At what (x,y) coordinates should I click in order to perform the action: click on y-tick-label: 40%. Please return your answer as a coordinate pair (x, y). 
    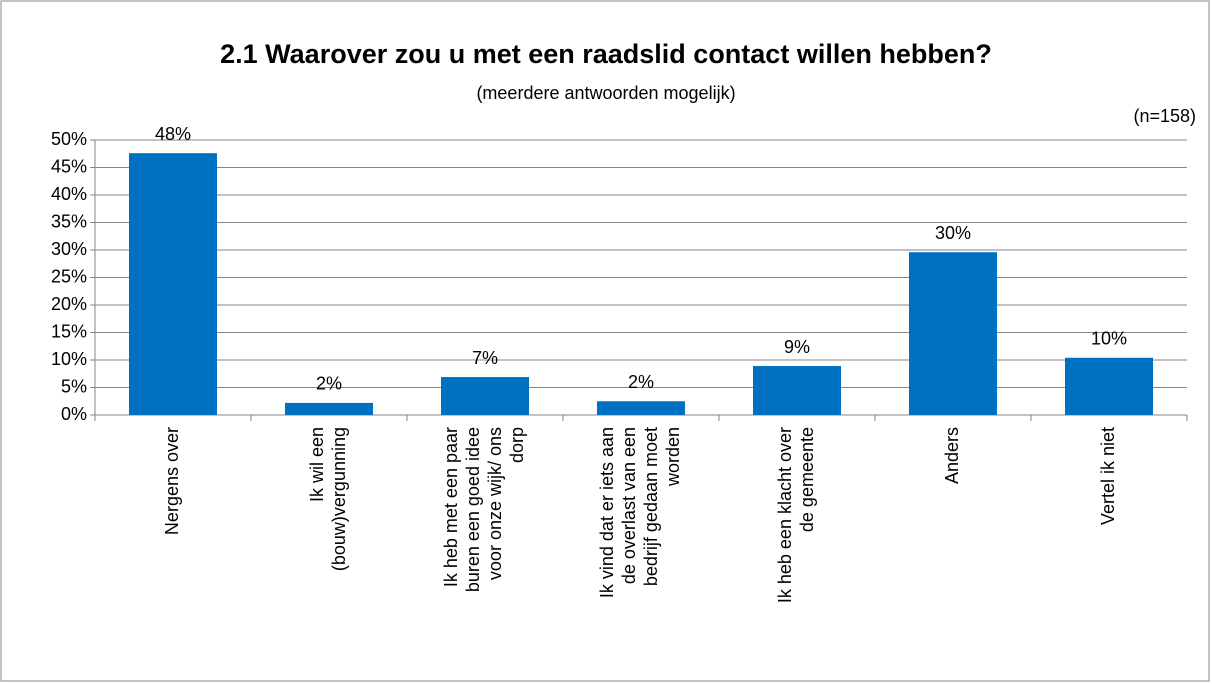
    Looking at the image, I should click on (69, 194).